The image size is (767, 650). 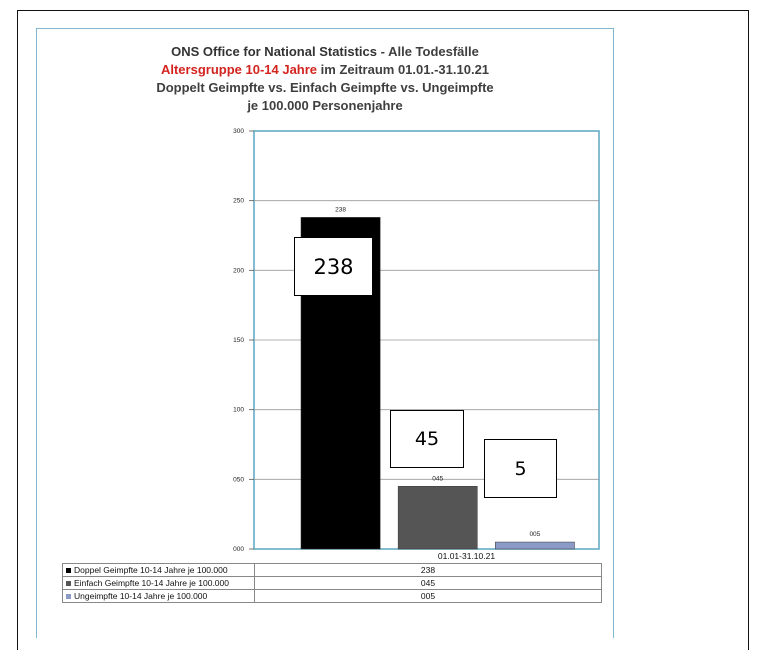 What do you see at coordinates (141, 596) in the screenshot?
I see `legend-label: Ungeimpfte 10-14 Jahre je 100.000` at bounding box center [141, 596].